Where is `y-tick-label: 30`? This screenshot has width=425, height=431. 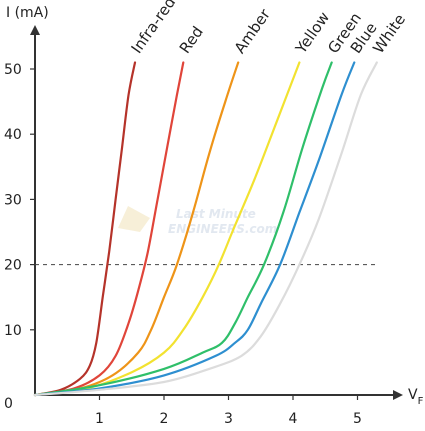
y-tick-label: 30 is located at coordinates (13, 200).